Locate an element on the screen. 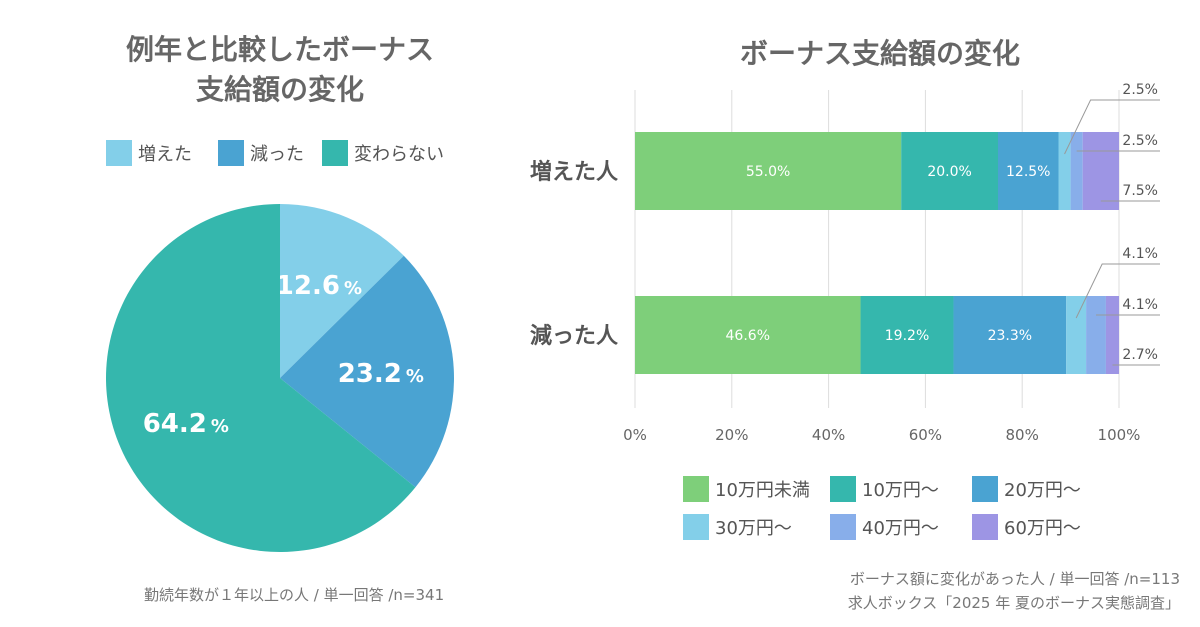 The width and height of the screenshot is (1200, 627). bar-chart-note-2: 求人ボックス「2025 年 夏のボーナス実態調査」 is located at coordinates (1013, 603).